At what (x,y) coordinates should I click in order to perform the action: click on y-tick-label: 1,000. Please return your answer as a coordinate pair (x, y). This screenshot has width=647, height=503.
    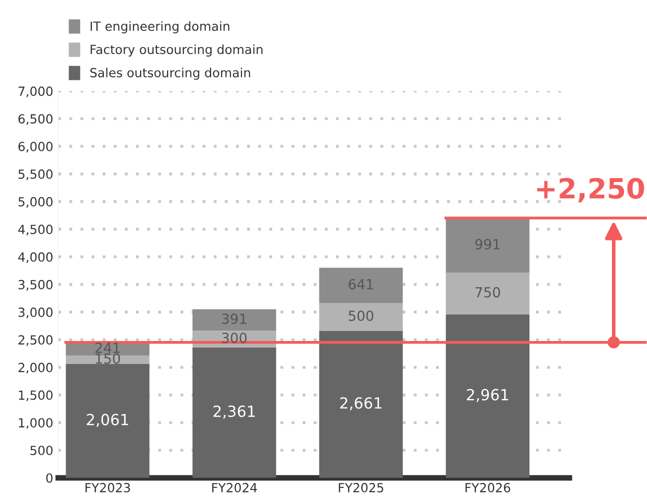
    Looking at the image, I should click on (35, 423).